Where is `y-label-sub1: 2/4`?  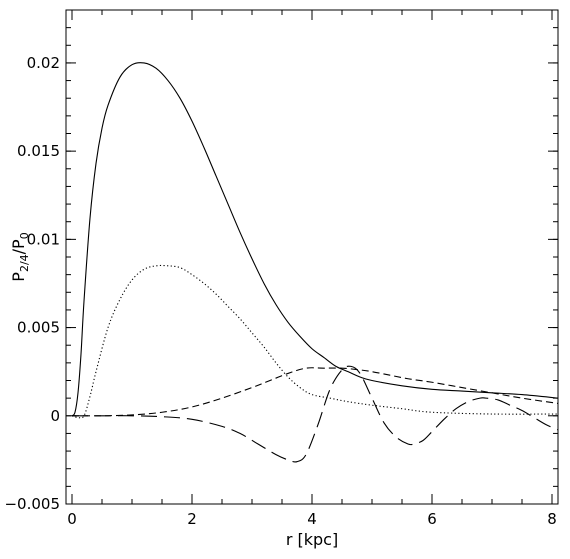 y-label-sub1: 2/4 is located at coordinates (24, 263).